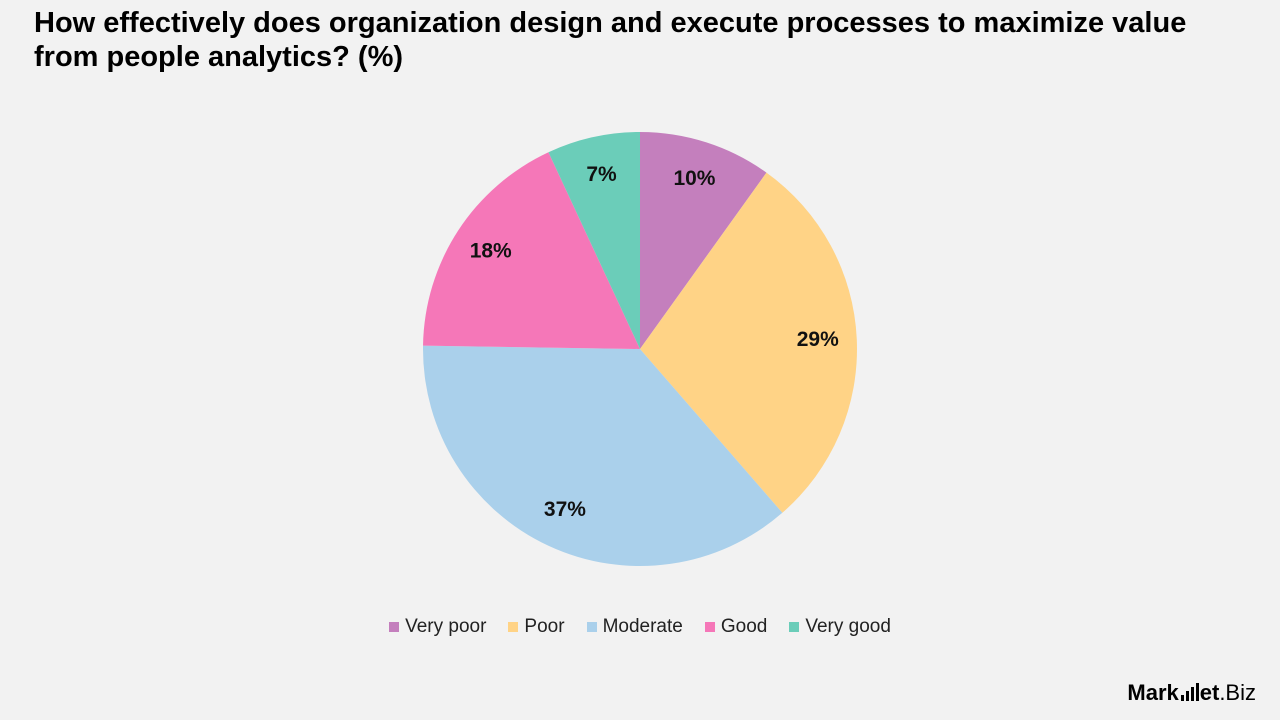 The width and height of the screenshot is (1280, 720). Describe the element at coordinates (794, 627) in the screenshot. I see `legend-swatch-very-good` at that location.